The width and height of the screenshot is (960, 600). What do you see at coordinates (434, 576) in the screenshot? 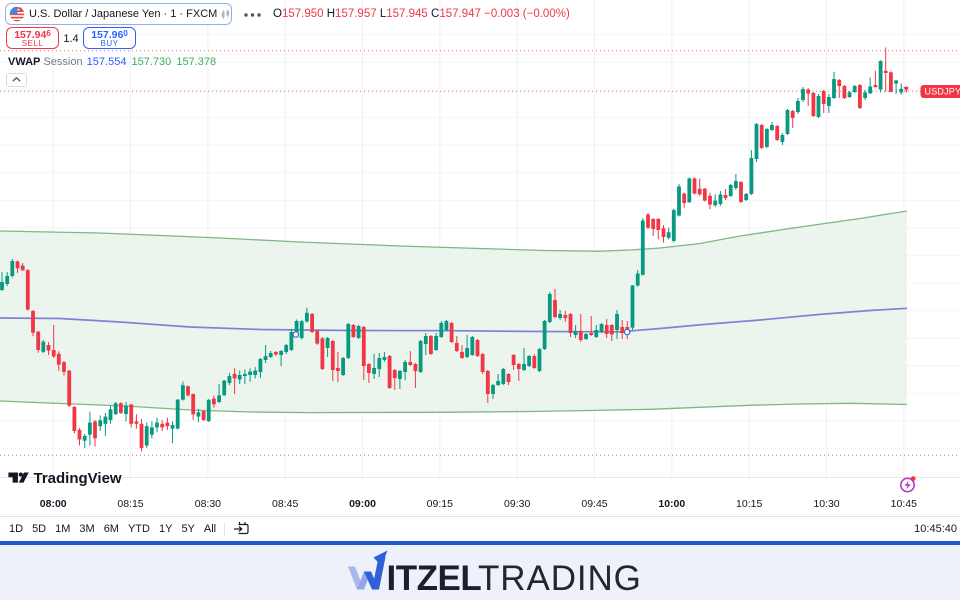
I see `svg-text: ITZEL` at bounding box center [434, 576].